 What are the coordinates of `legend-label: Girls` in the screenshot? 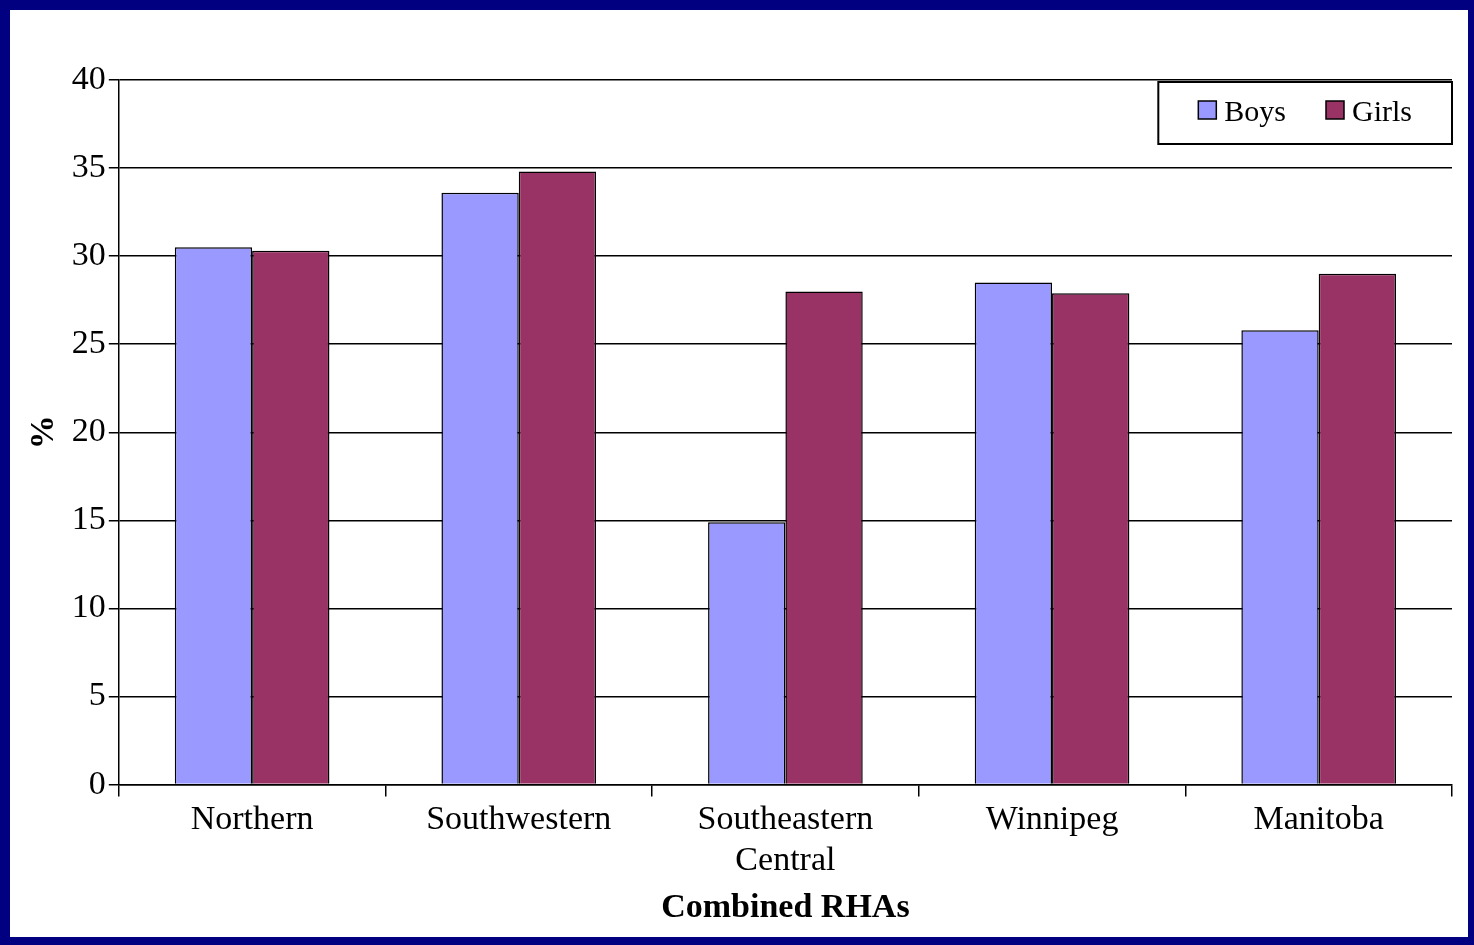 It's located at (1382, 110).